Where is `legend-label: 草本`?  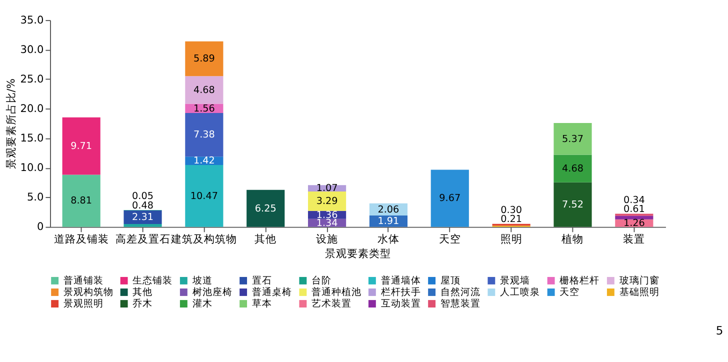
legend-label: 草本 is located at coordinates (262, 304).